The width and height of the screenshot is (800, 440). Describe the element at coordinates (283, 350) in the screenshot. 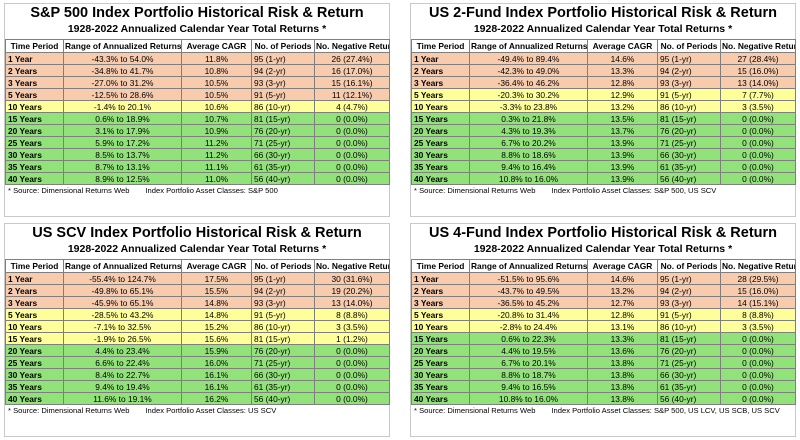

I see `cell-num-periods: 76 (20-yr)` at that location.